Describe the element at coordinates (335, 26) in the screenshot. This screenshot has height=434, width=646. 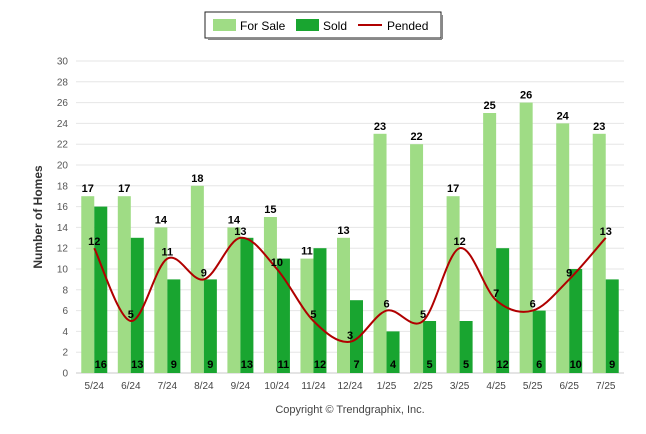
I see `legend-label-sold: Sold` at that location.